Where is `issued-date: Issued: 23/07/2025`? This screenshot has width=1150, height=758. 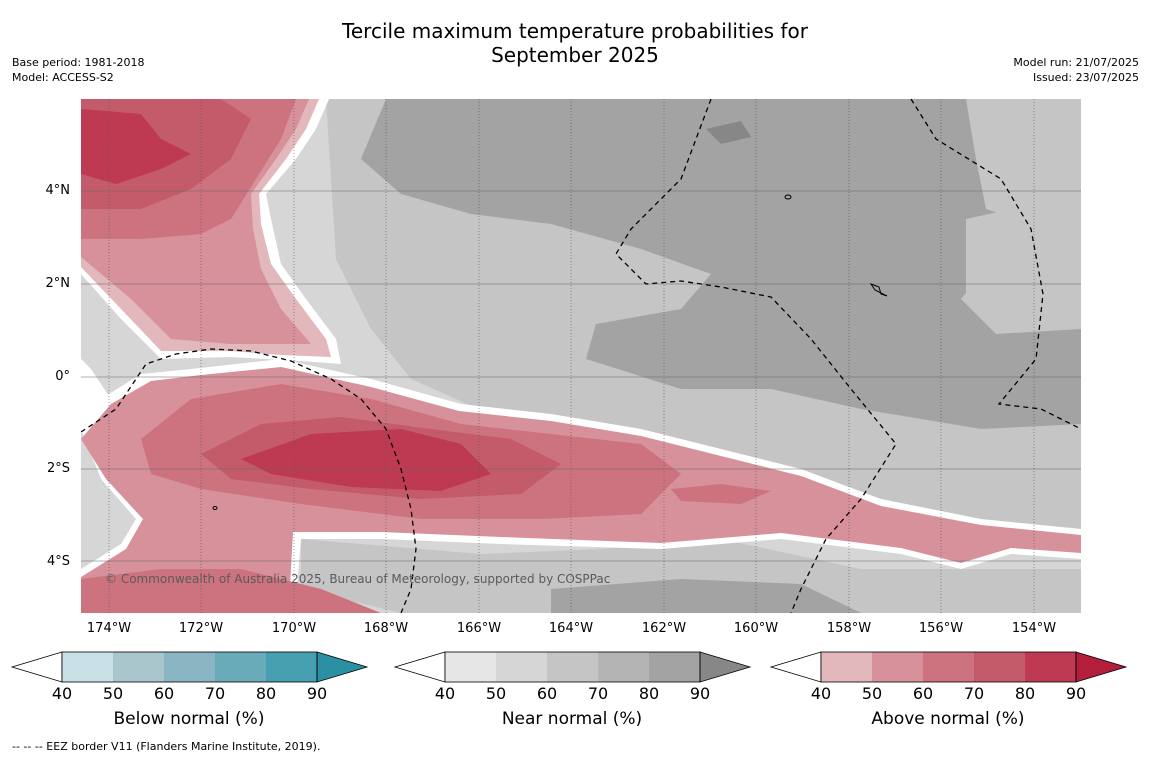
issued-date: Issued: 23/07/2025 is located at coordinates (1085, 77).